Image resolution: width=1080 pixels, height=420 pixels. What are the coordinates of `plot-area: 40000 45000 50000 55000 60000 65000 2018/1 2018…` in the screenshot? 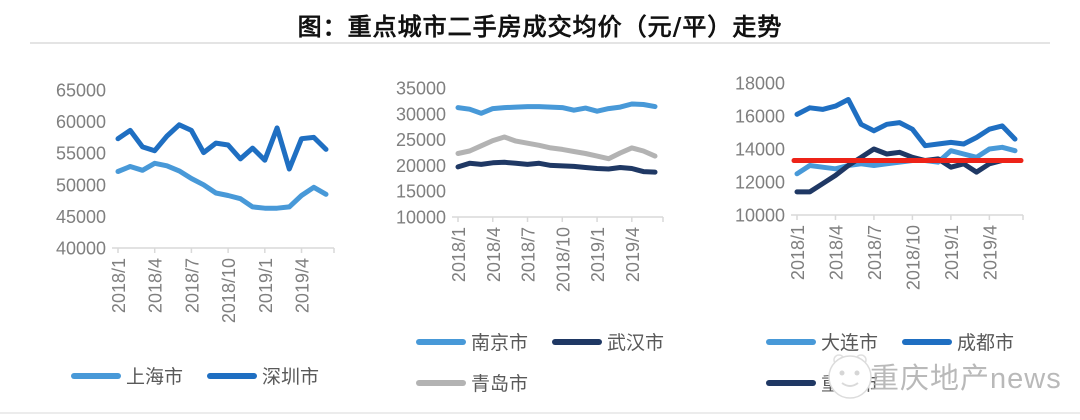 It's located at (195, 202).